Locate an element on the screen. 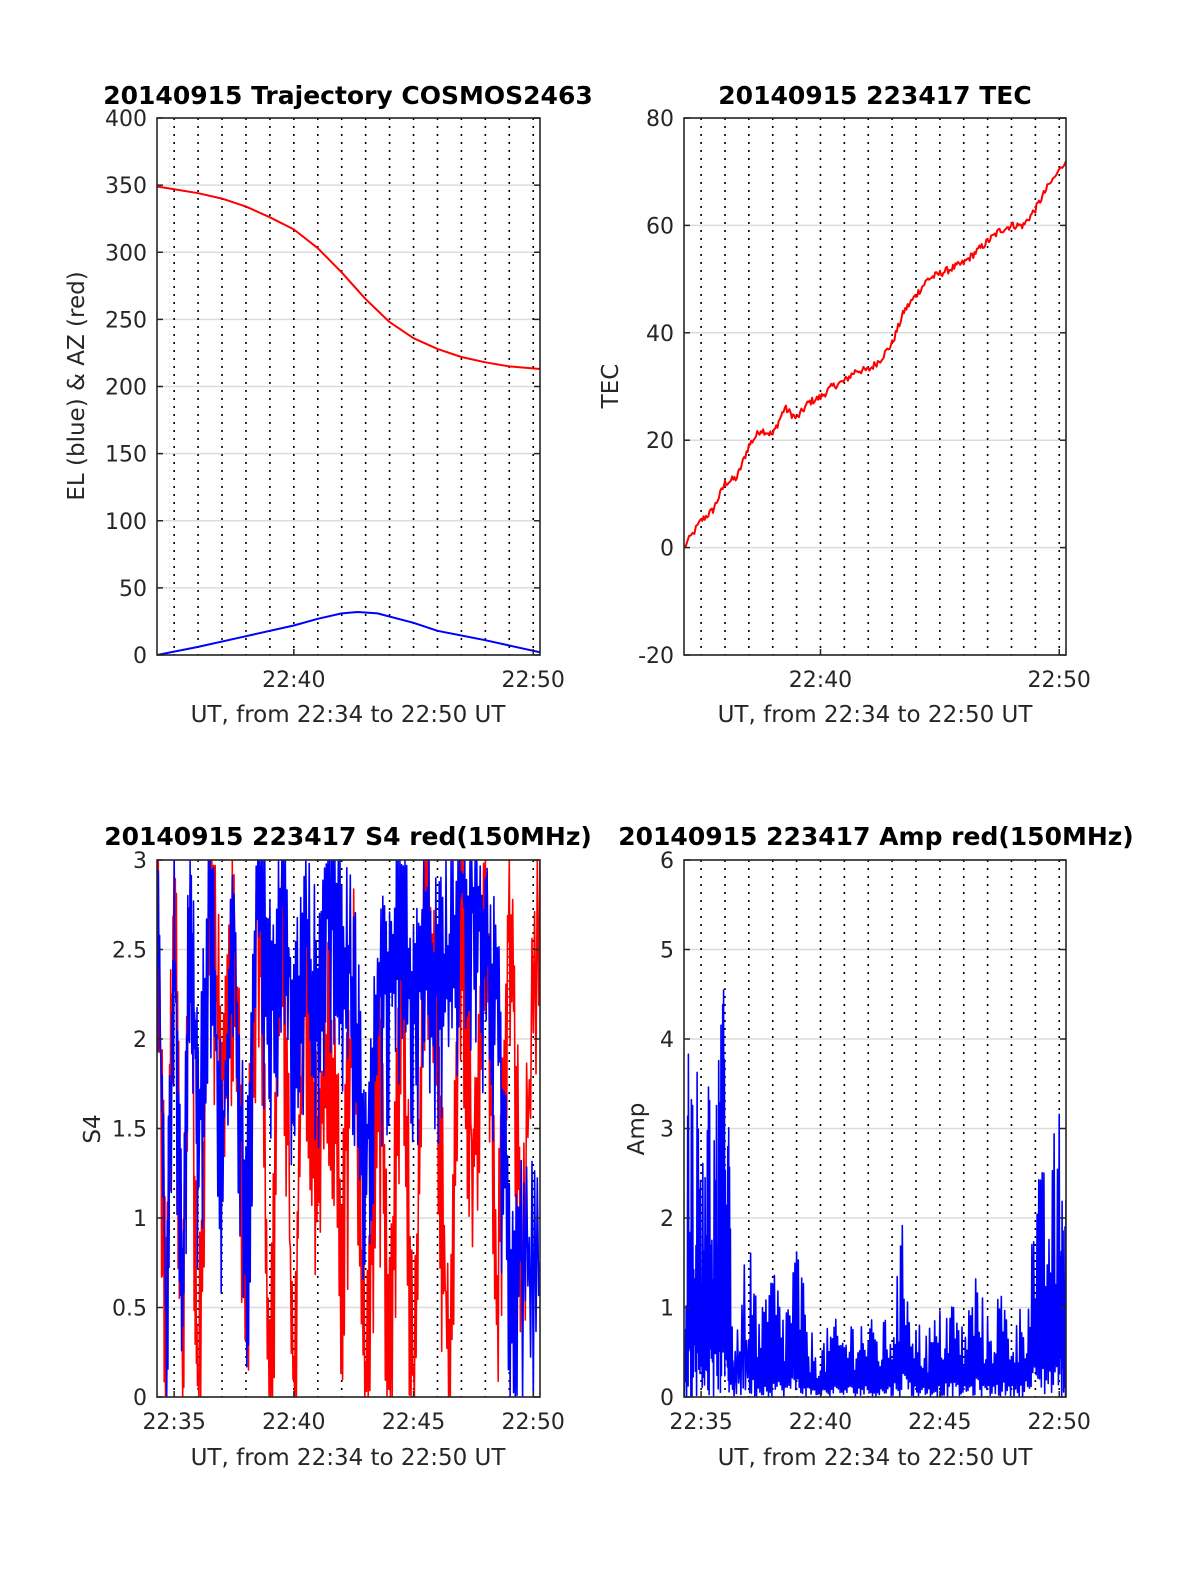  tec-title: 20140915 223417 TEC is located at coordinates (874, 95).